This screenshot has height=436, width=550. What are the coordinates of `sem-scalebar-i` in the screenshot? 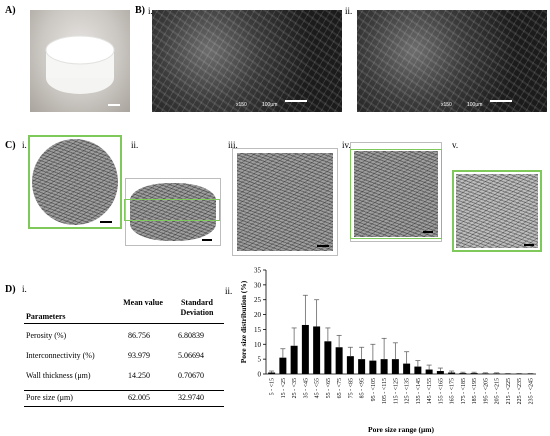 It's located at (296, 101).